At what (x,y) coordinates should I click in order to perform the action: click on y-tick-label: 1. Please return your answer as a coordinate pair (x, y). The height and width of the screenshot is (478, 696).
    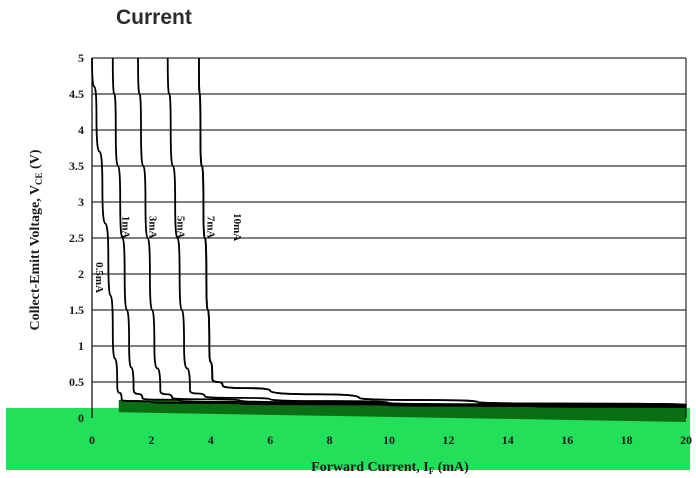
    Looking at the image, I should click on (81, 346).